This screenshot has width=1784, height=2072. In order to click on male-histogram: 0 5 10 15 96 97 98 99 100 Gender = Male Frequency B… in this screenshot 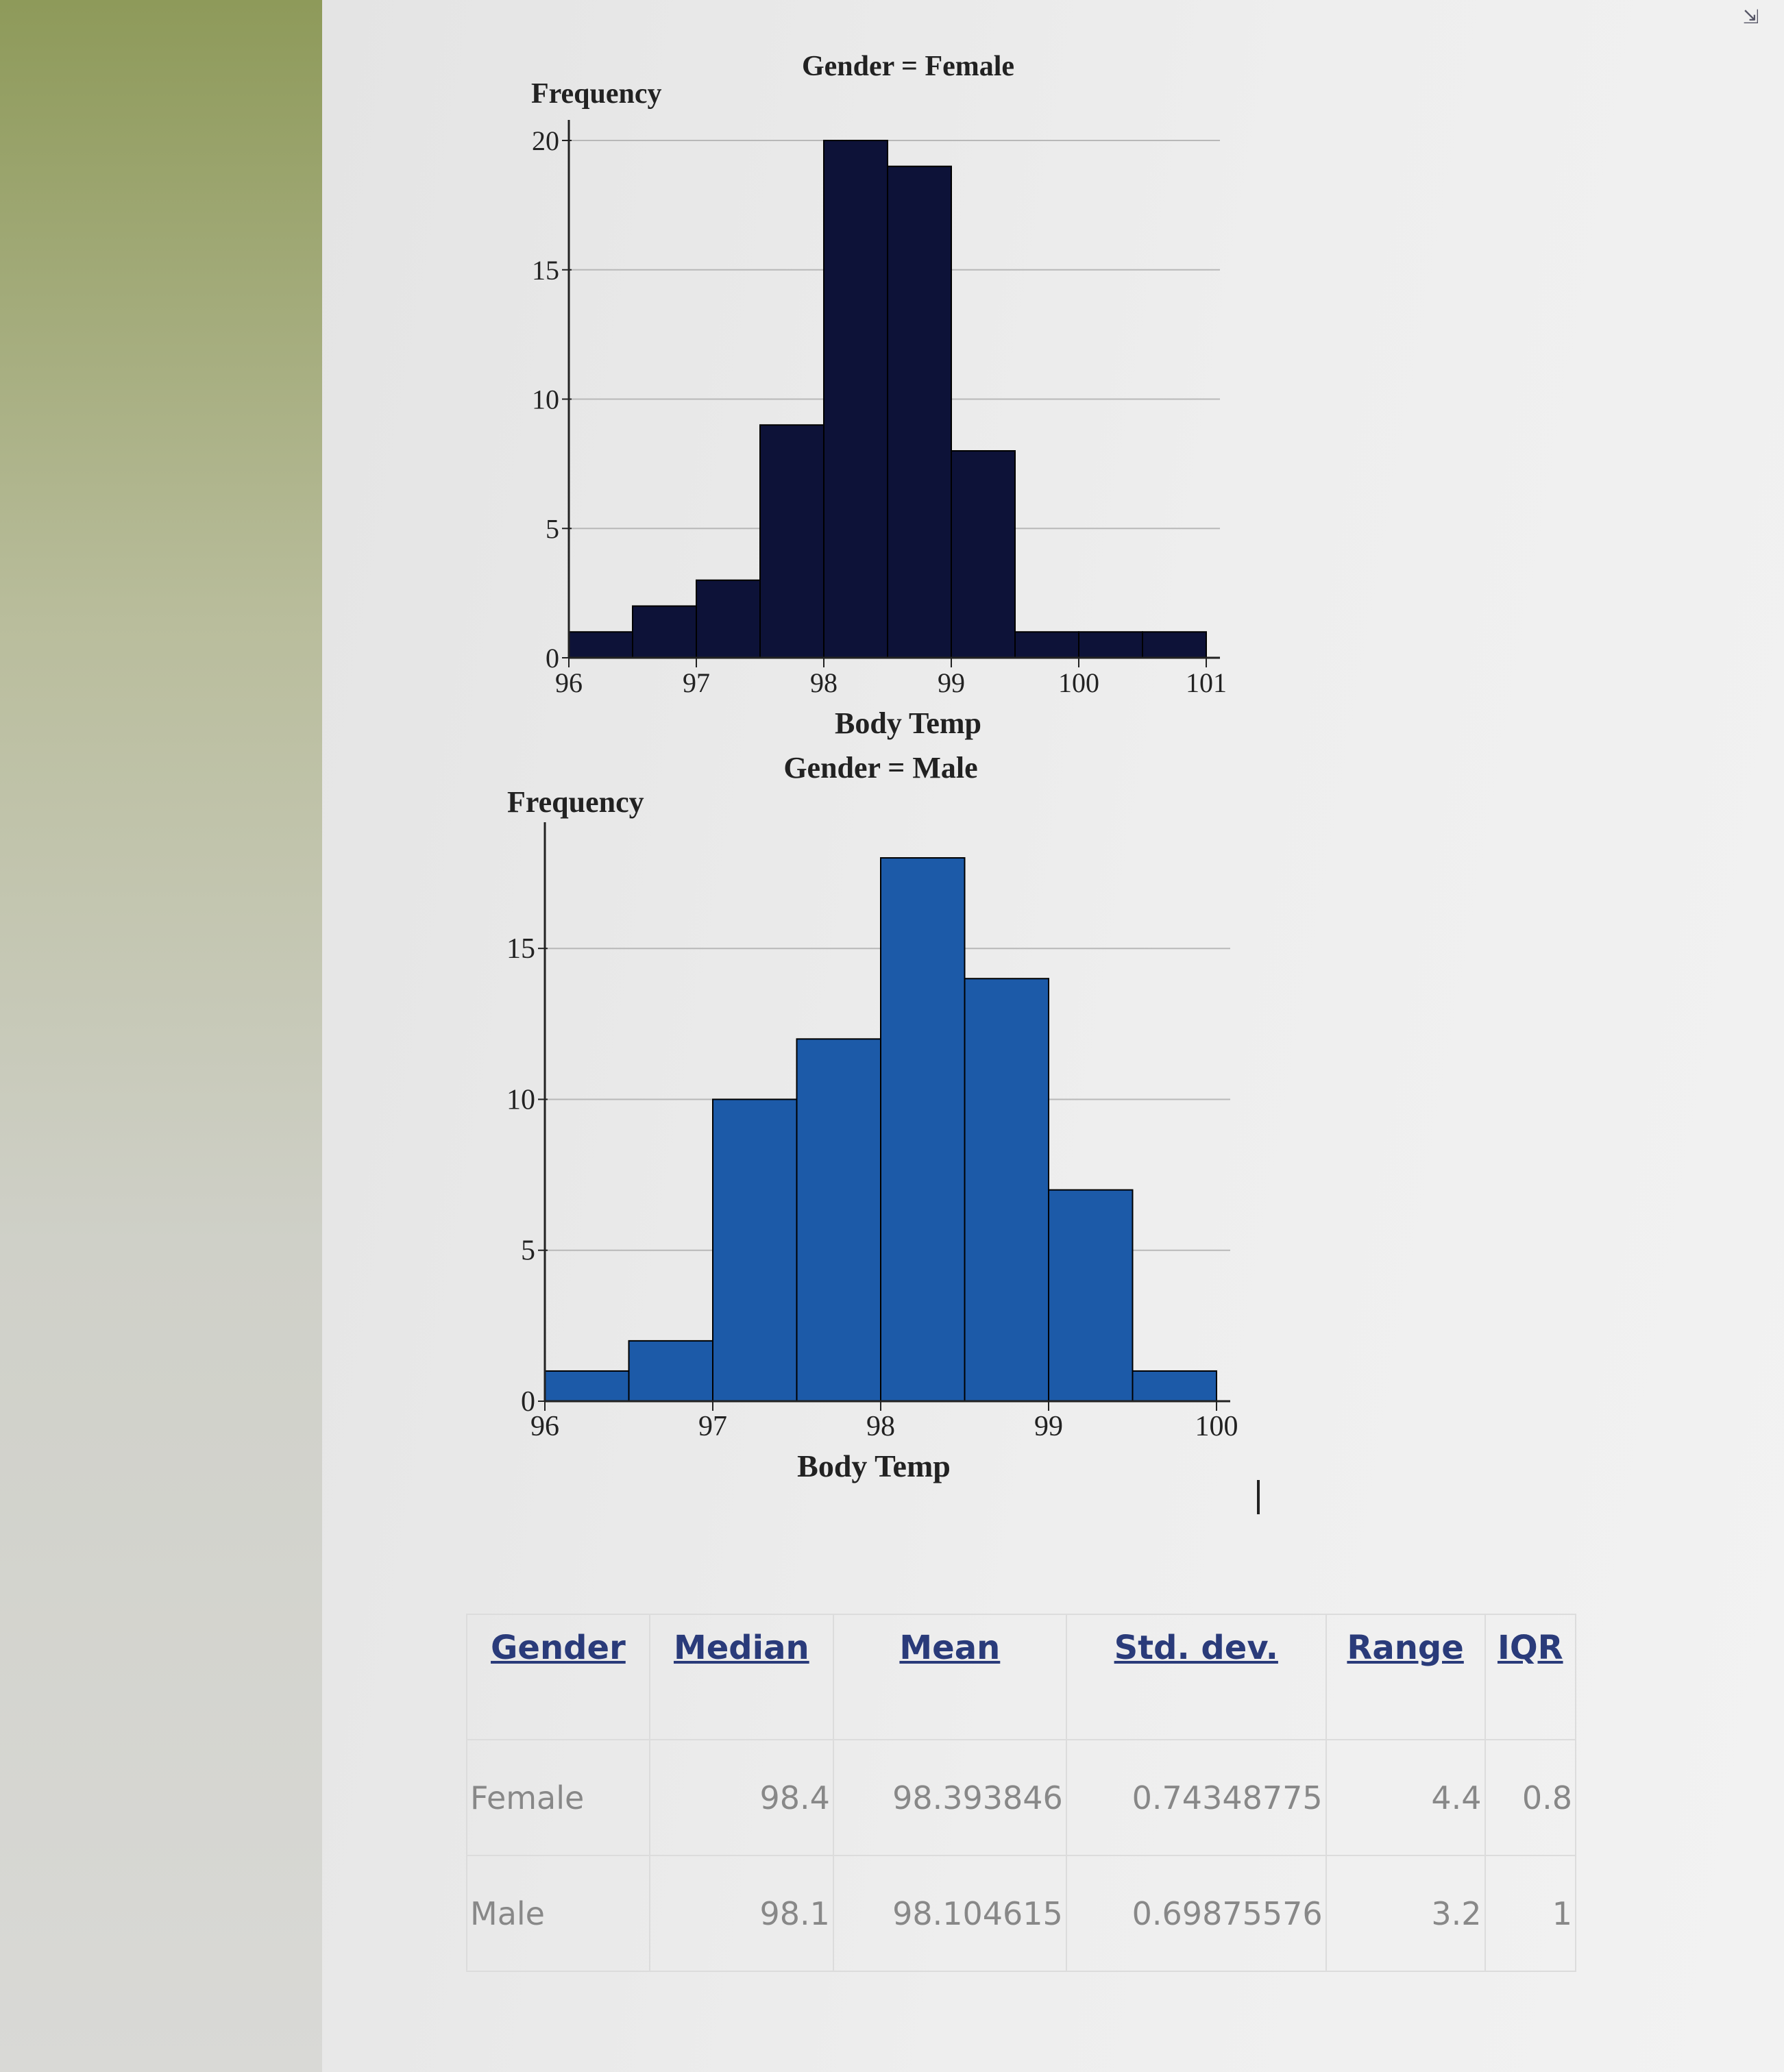, I will do `click(872, 1117)`.